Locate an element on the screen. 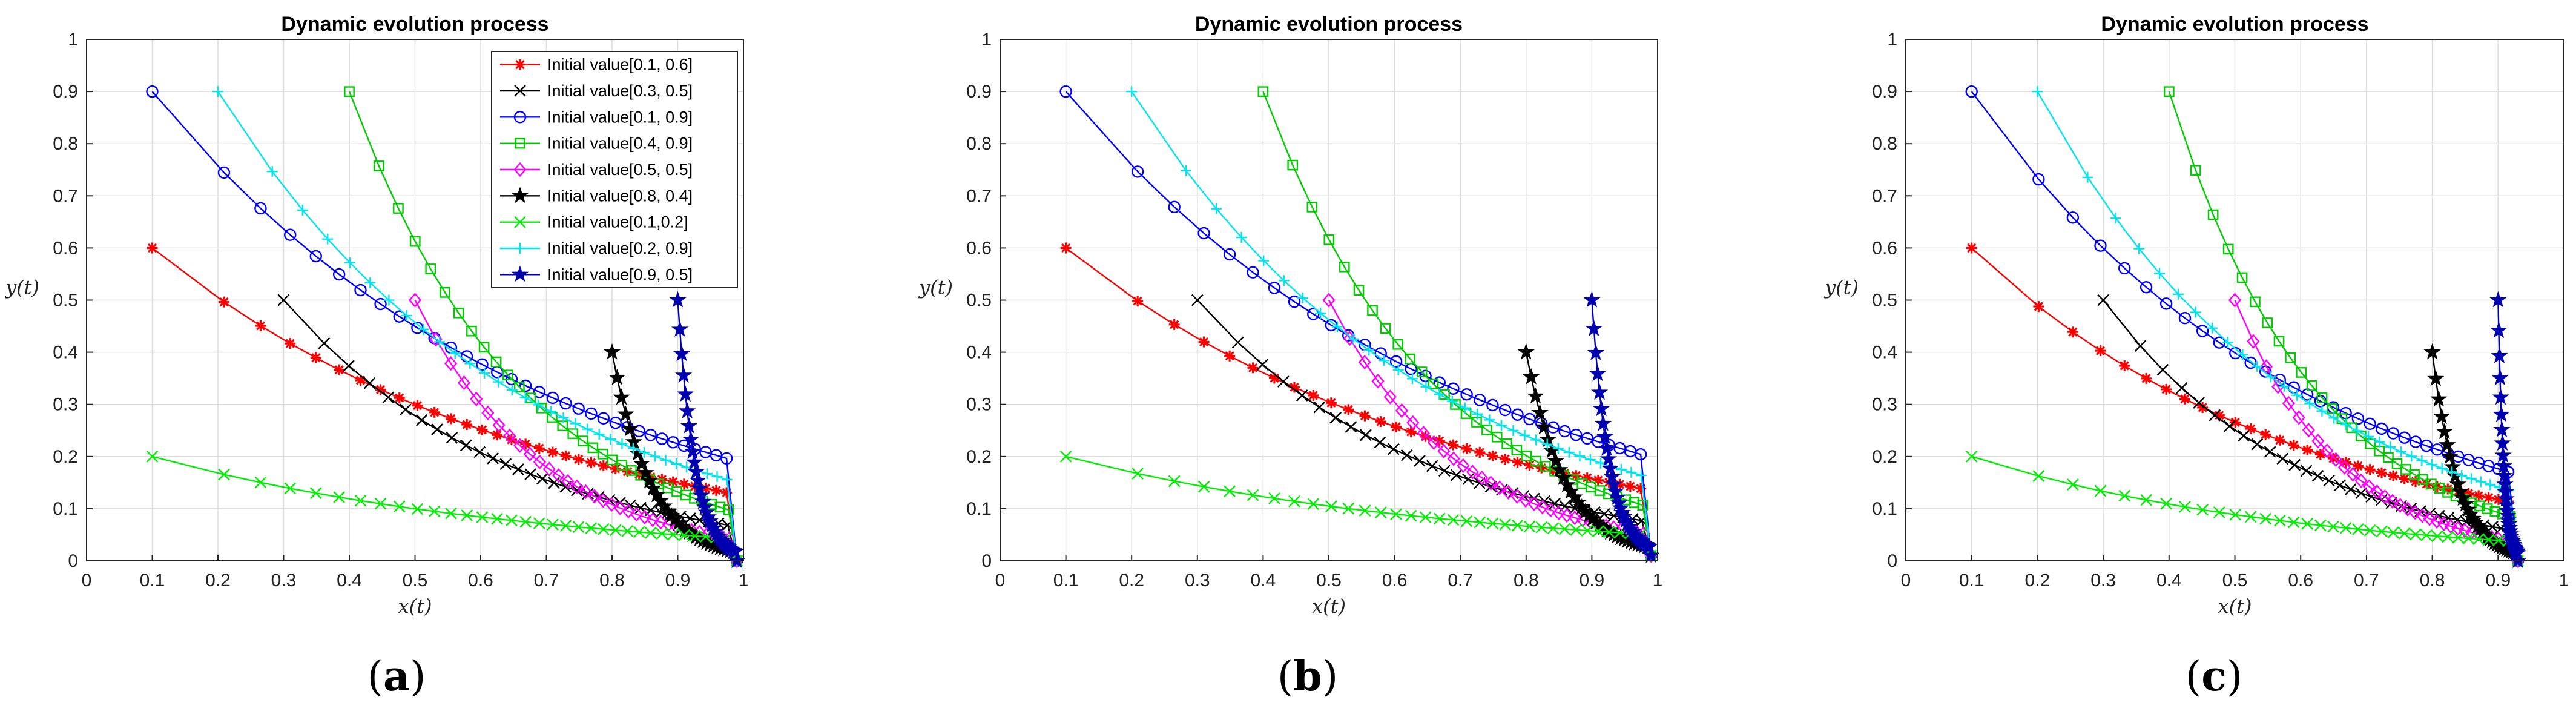 This screenshot has height=711, width=2576. series-line is located at coordinates (1457, 323).